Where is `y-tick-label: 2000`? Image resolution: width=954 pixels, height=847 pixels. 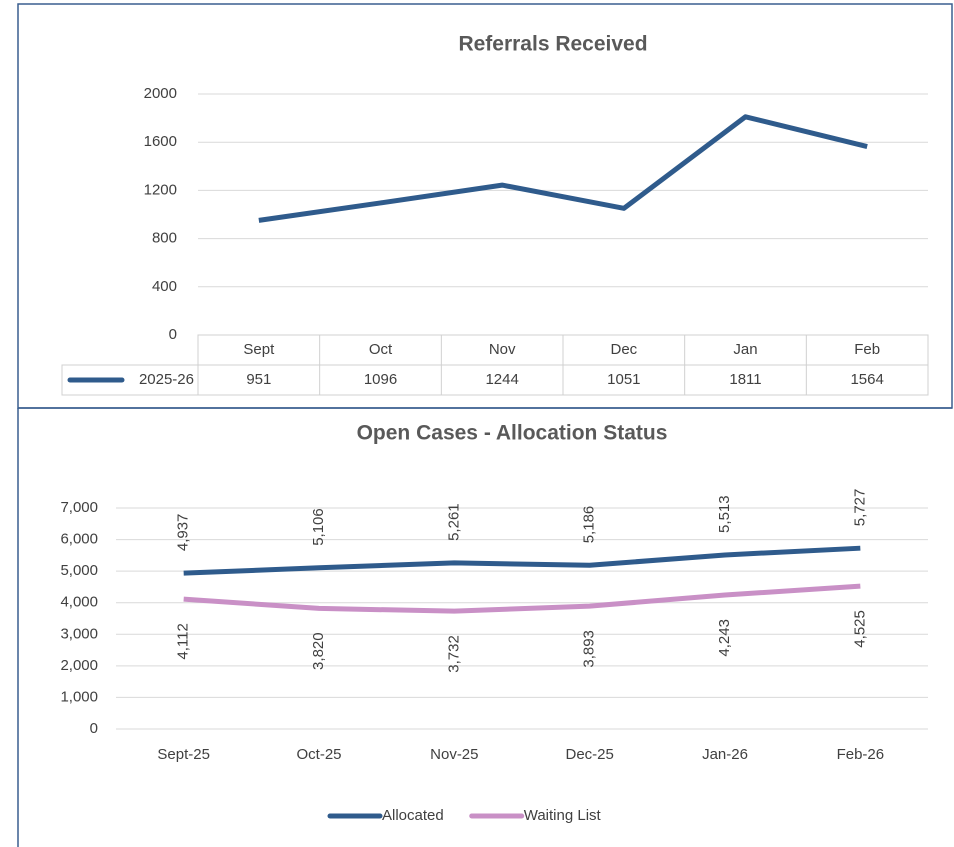
y-tick-label: 2000 is located at coordinates (160, 93).